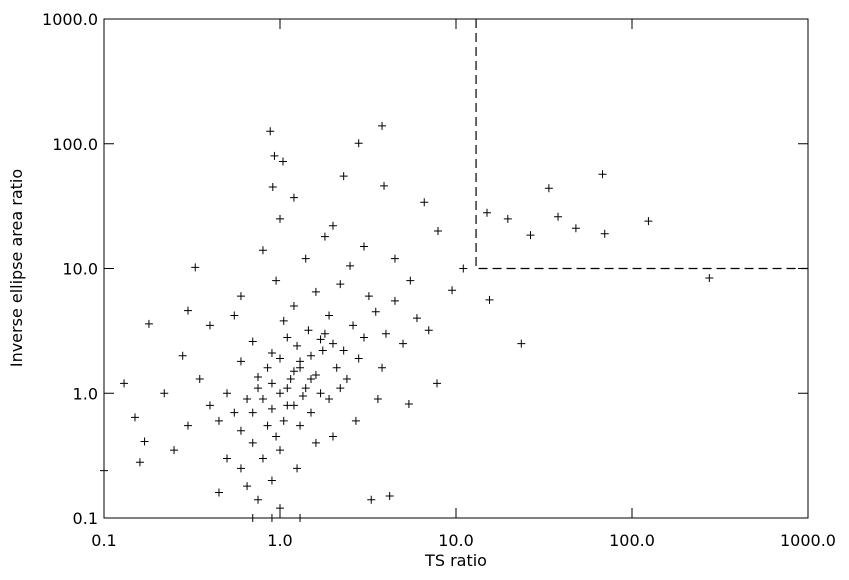 The image size is (849, 580). Describe the element at coordinates (85, 518) in the screenshot. I see `y-tick-label: 0.1` at that location.